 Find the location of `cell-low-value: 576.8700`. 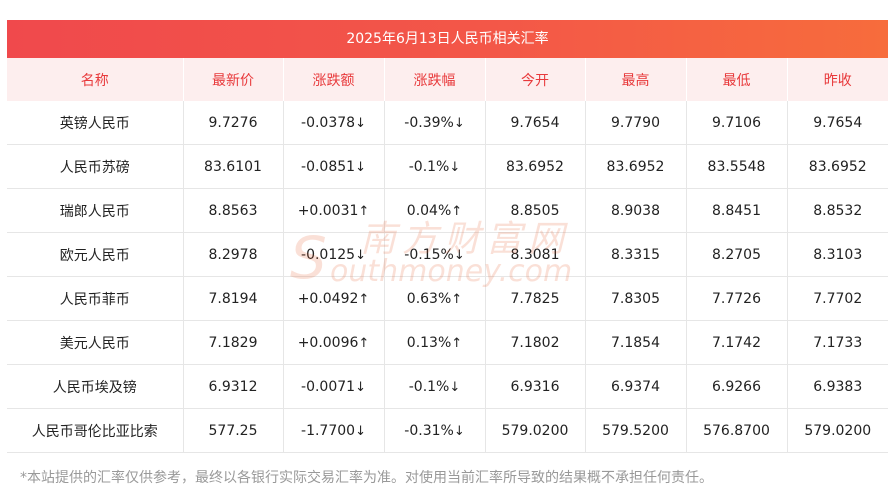

cell-low-value: 576.8700 is located at coordinates (736, 430).